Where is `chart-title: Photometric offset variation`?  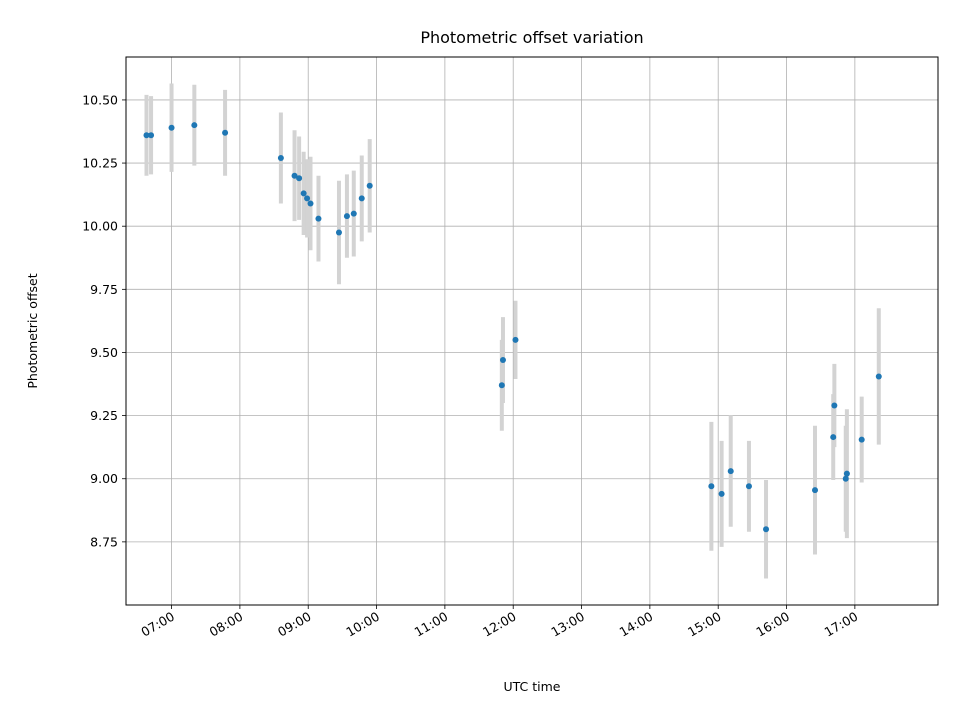
chart-title: Photometric offset variation is located at coordinates (531, 37).